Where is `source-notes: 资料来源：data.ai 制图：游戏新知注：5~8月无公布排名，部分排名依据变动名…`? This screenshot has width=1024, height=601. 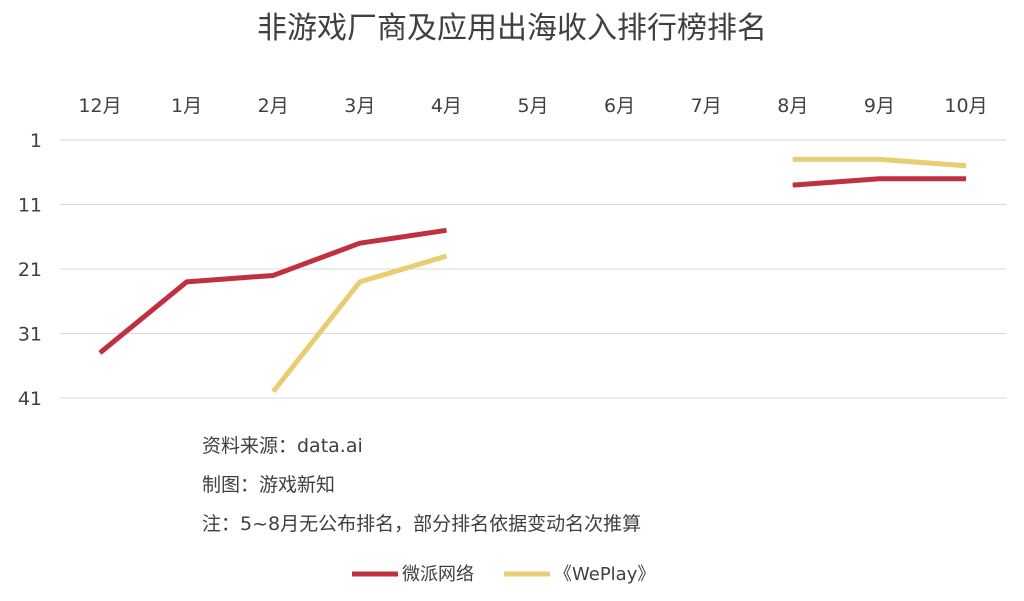
source-notes: 资料来源：data.ai 制图：游戏新知注：5~8月无公布排名，部分排名依据变动名… is located at coordinates (421, 485).